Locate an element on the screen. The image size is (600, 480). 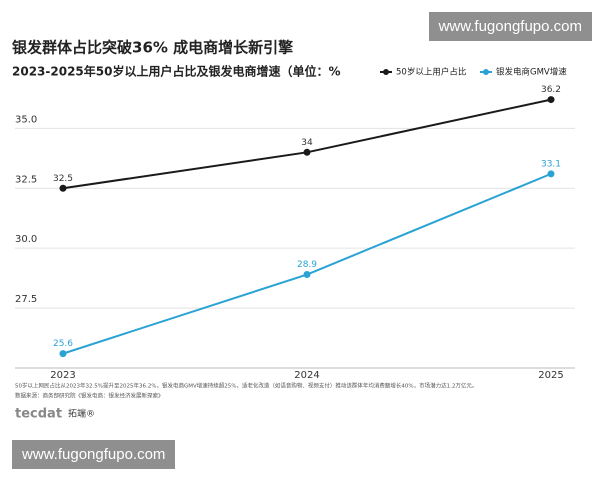
y-tick-label: 32.5 is located at coordinates (26, 179).